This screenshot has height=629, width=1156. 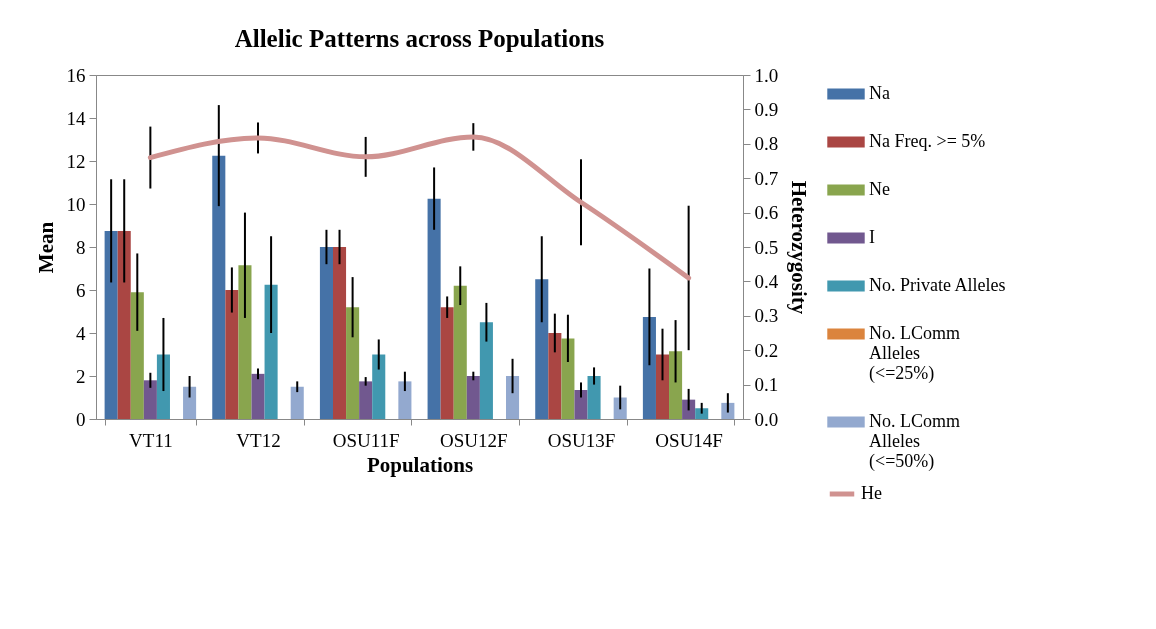 I want to click on legend-label: Ne, so click(x=879, y=189).